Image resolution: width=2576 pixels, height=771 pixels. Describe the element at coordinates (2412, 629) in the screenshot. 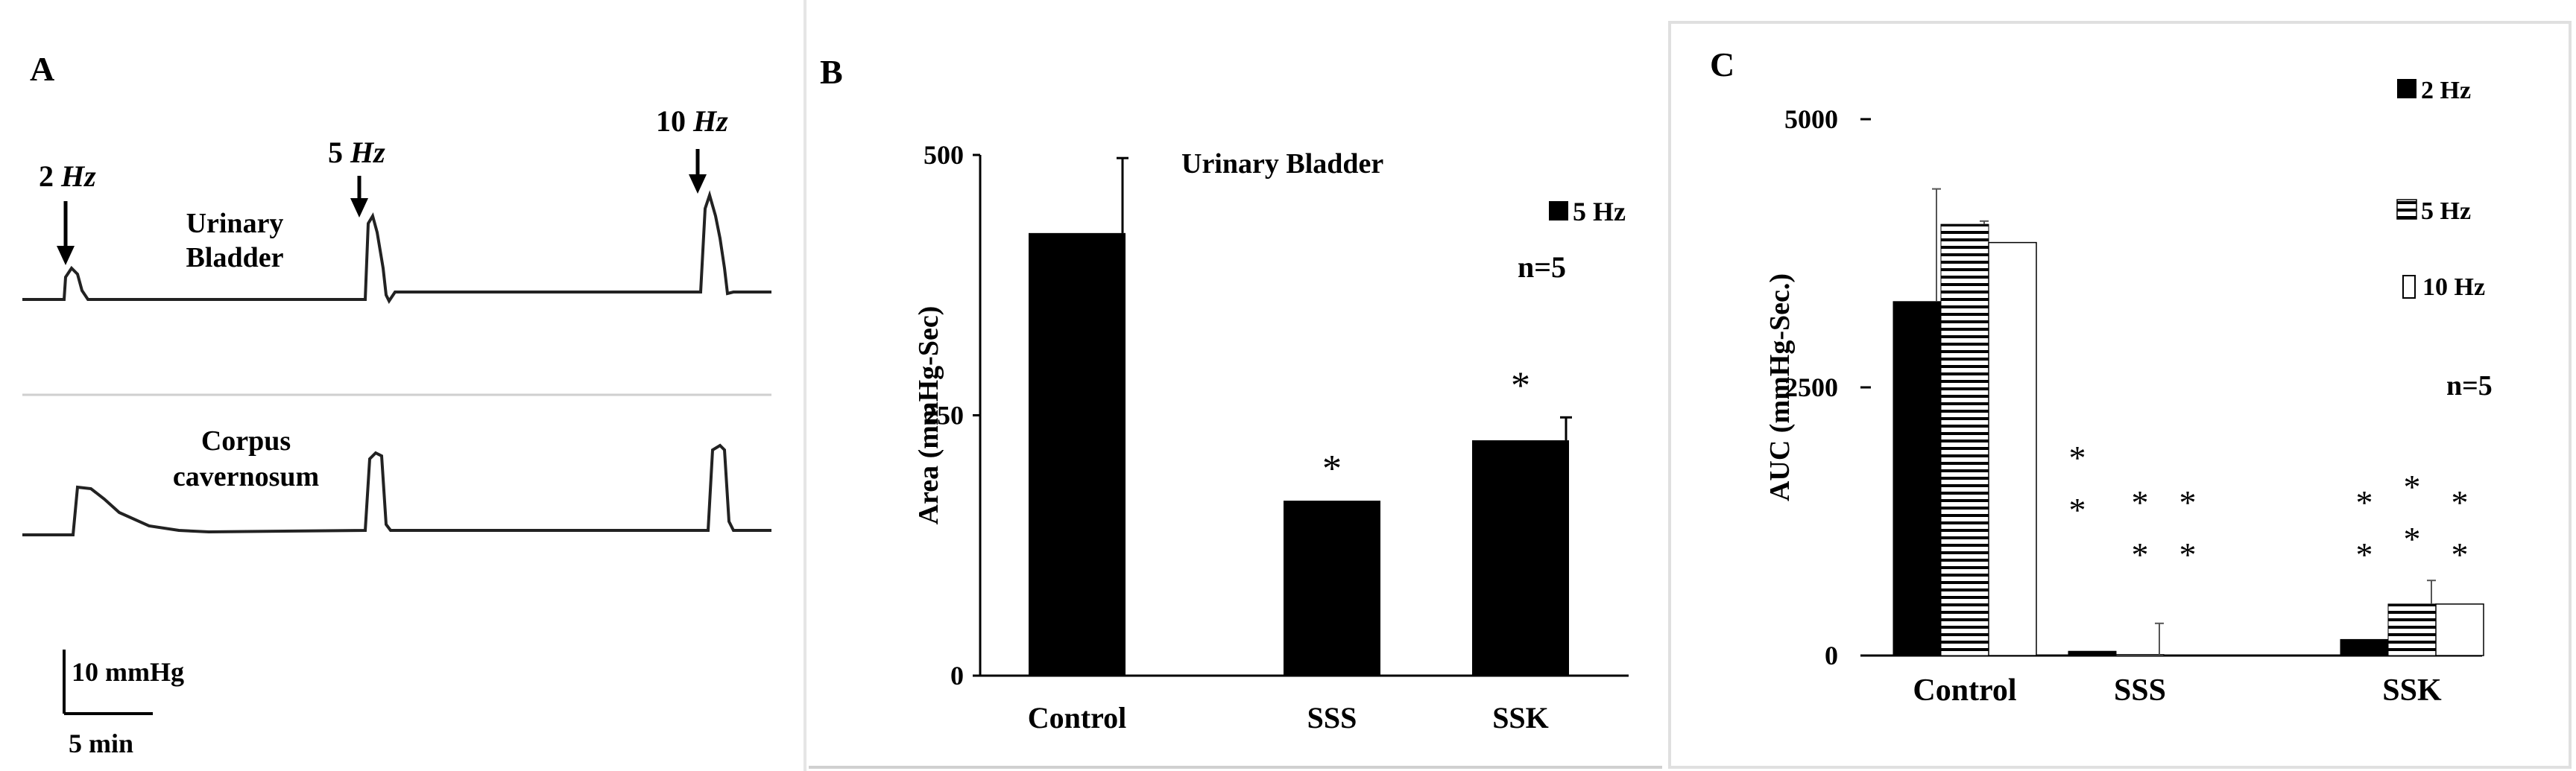

I see `bar-ssk-5-hz` at that location.